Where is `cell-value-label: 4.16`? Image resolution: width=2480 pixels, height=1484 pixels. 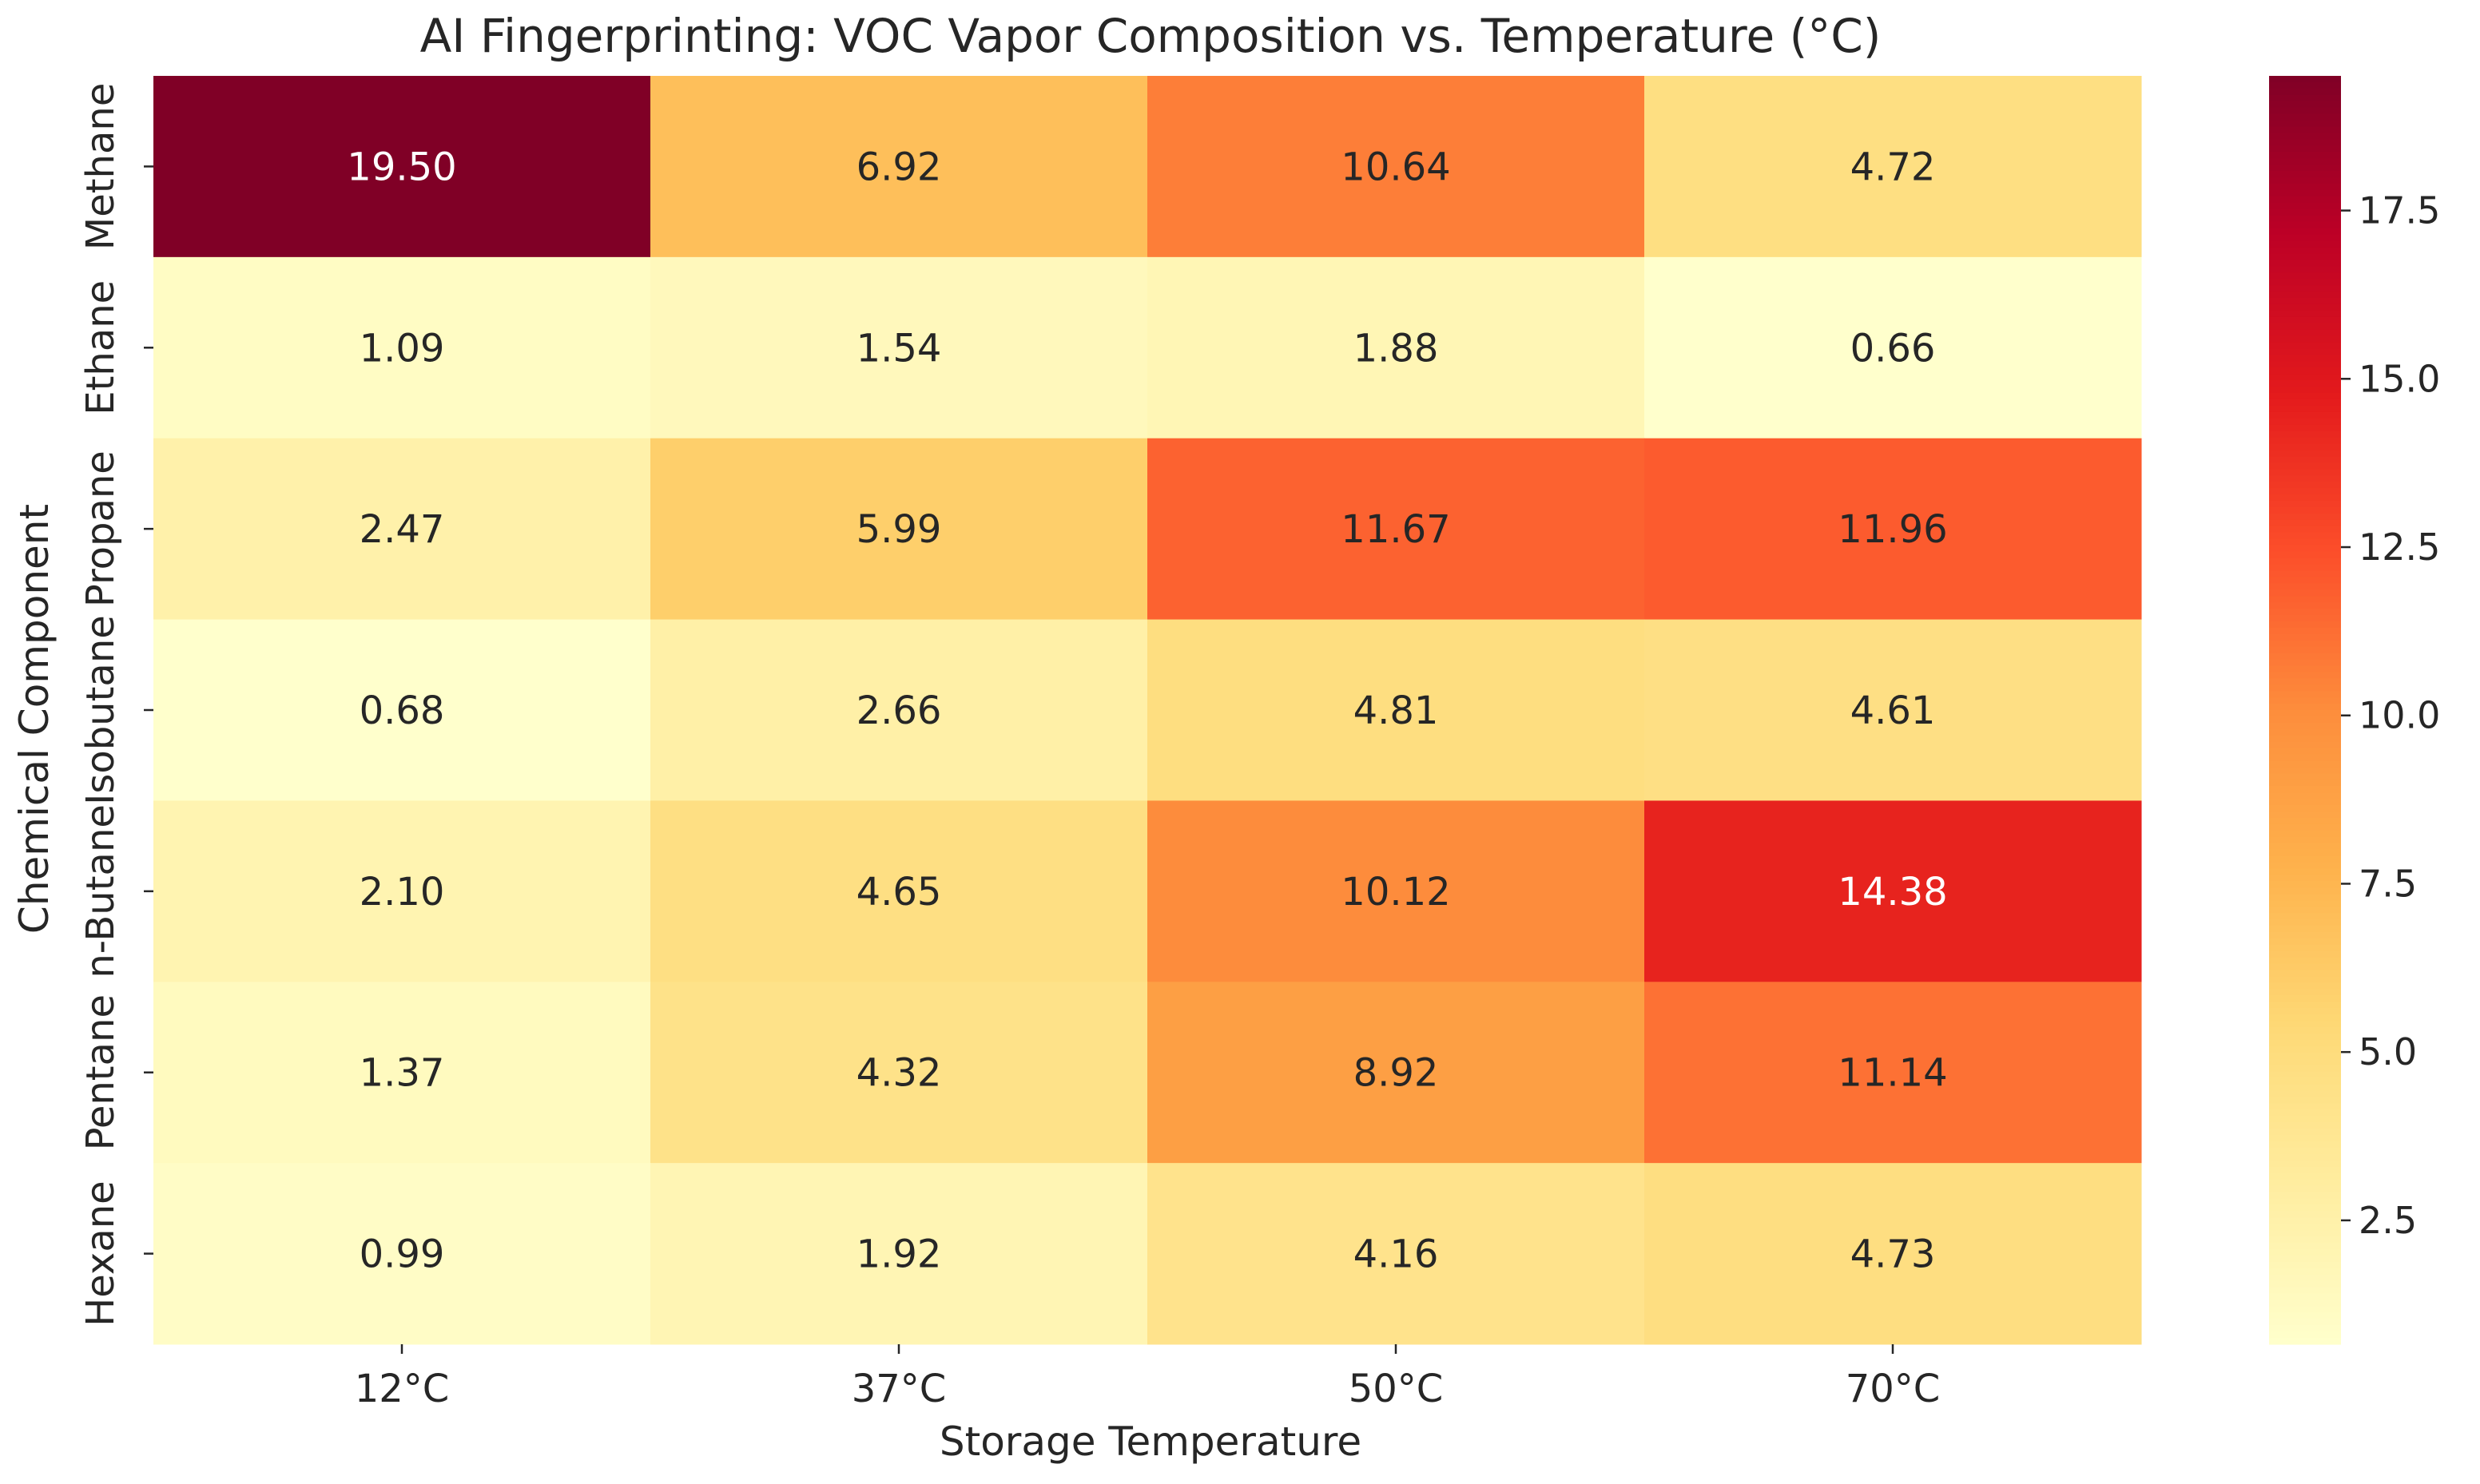
cell-value-label: 4.16 is located at coordinates (1396, 1254).